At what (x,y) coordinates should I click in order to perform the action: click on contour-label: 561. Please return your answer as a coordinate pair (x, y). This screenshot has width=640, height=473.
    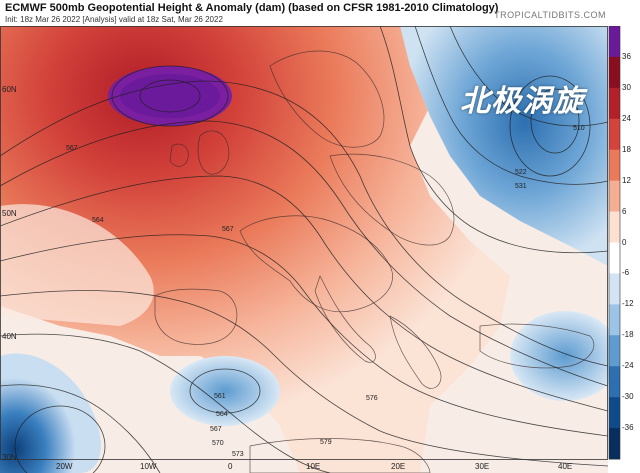
    Looking at the image, I should click on (220, 396).